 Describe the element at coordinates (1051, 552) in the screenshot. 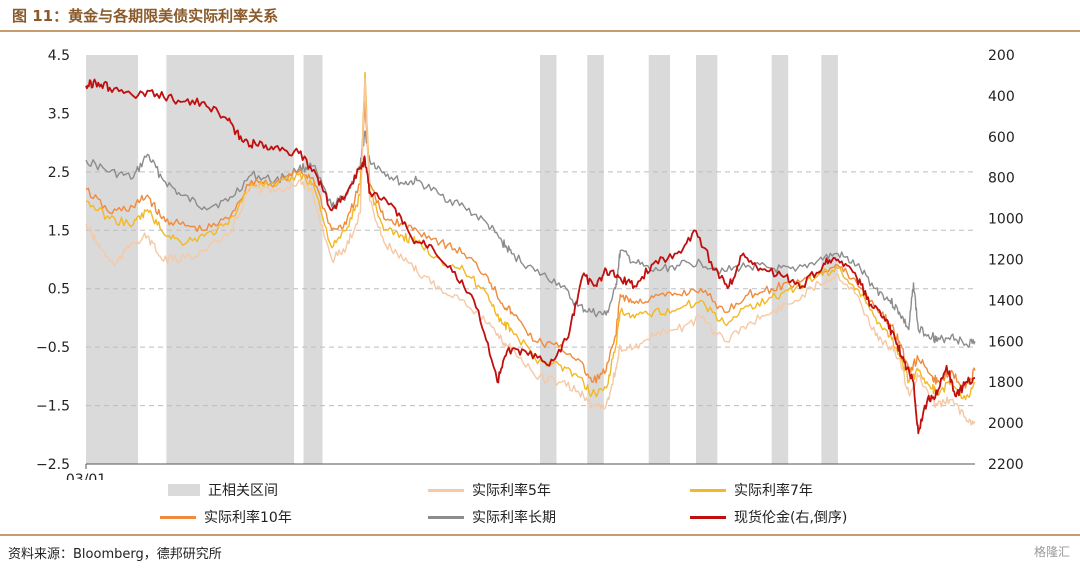

I see `watermark-text: 格隆汇` at that location.